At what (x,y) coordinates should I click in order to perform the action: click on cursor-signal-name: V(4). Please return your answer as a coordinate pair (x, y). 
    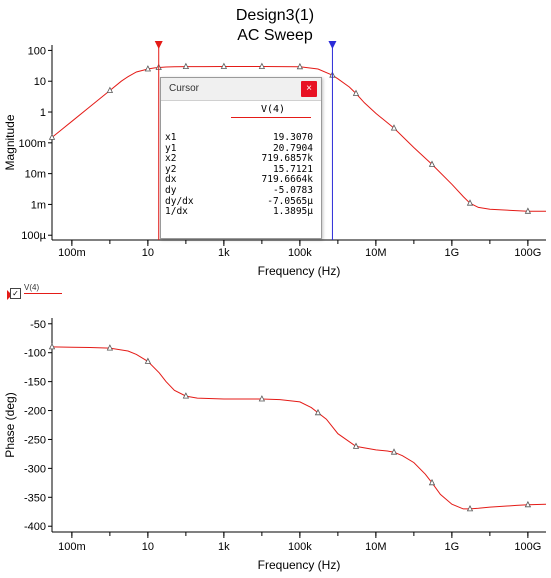
    Looking at the image, I should click on (273, 109).